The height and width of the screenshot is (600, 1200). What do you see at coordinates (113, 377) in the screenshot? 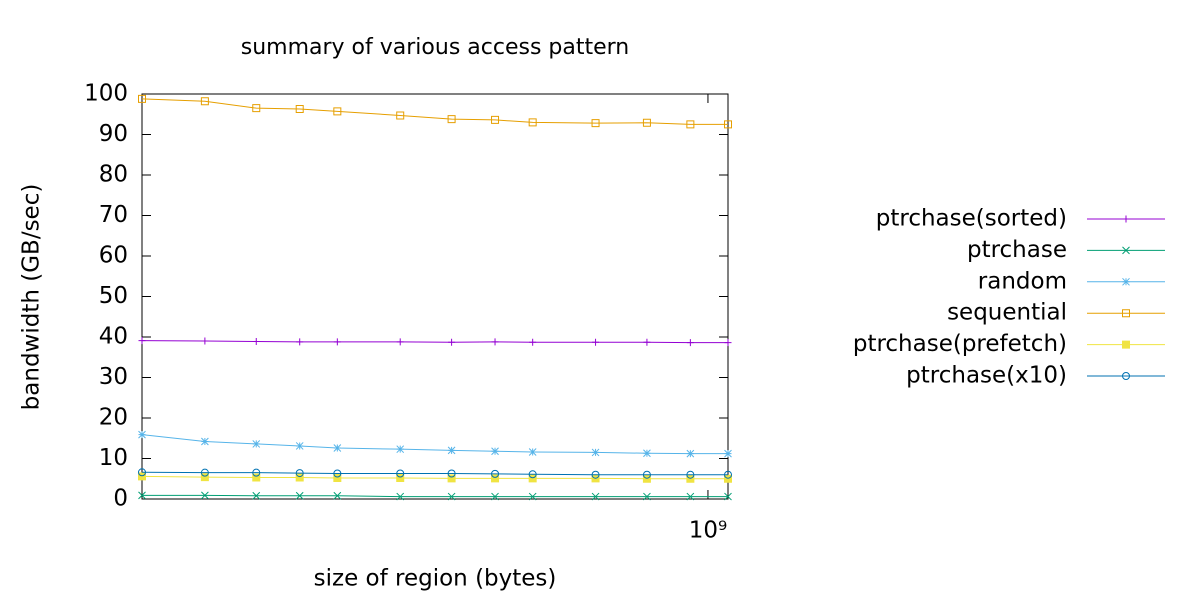
I see `y-tick-label: 30` at bounding box center [113, 377].